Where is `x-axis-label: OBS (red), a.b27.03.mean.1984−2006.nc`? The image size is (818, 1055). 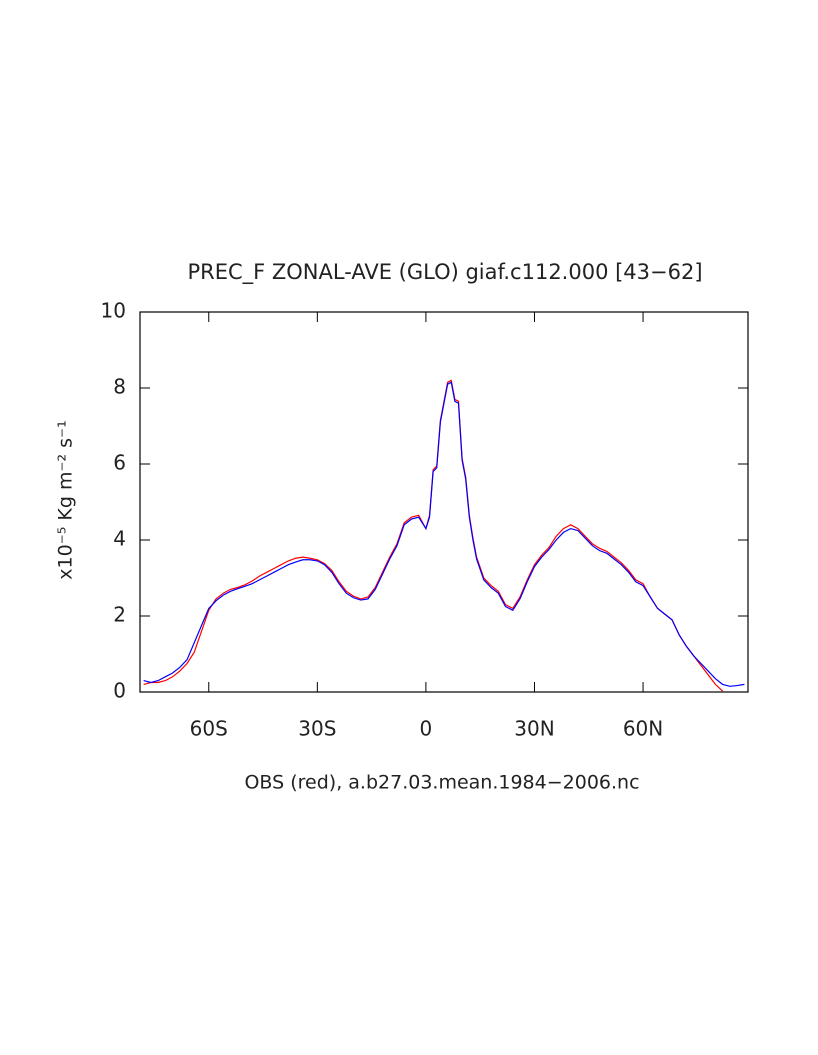
x-axis-label: OBS (red), a.b27.03.mean.1984−2006.nc is located at coordinates (441, 783).